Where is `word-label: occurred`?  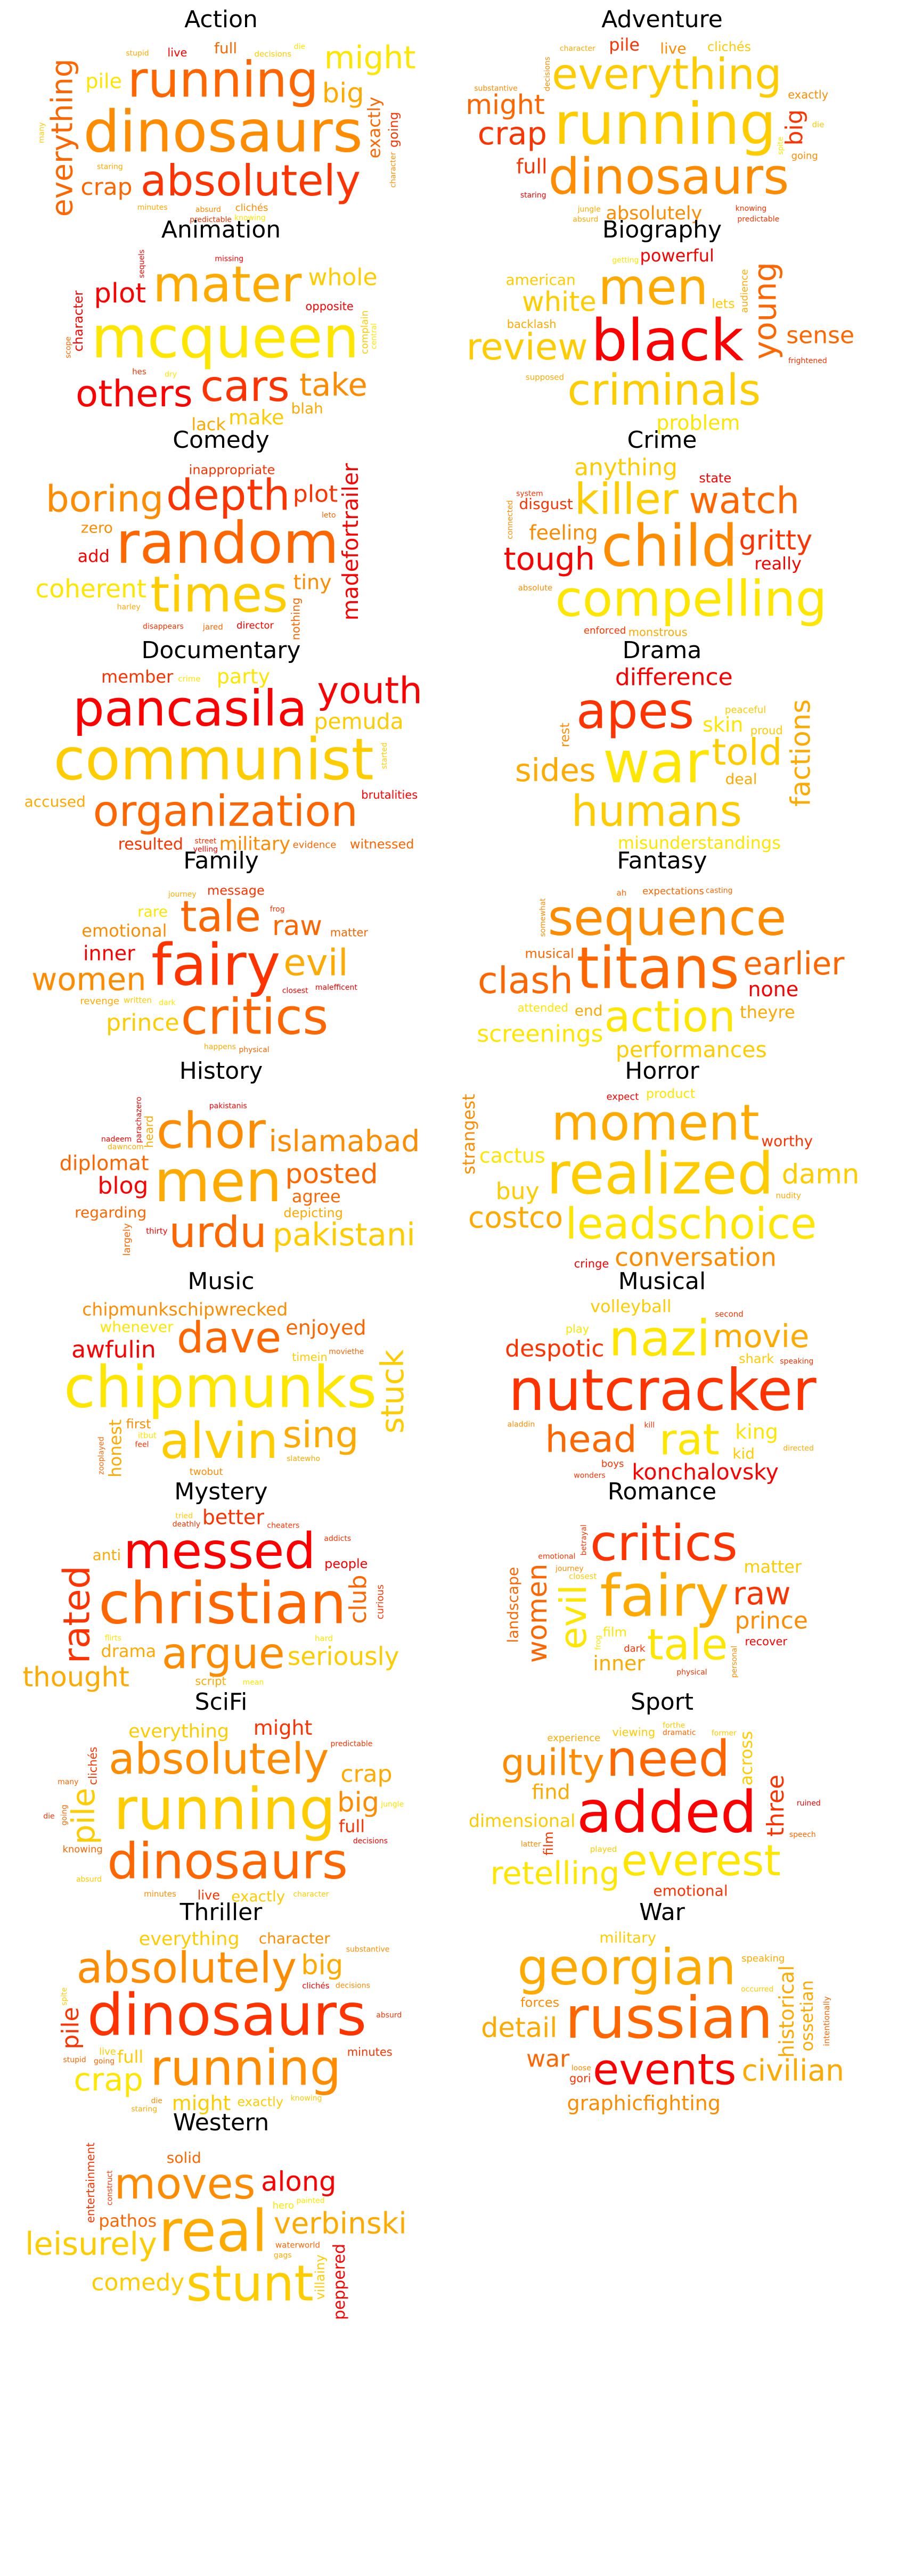 word-label: occurred is located at coordinates (757, 1990).